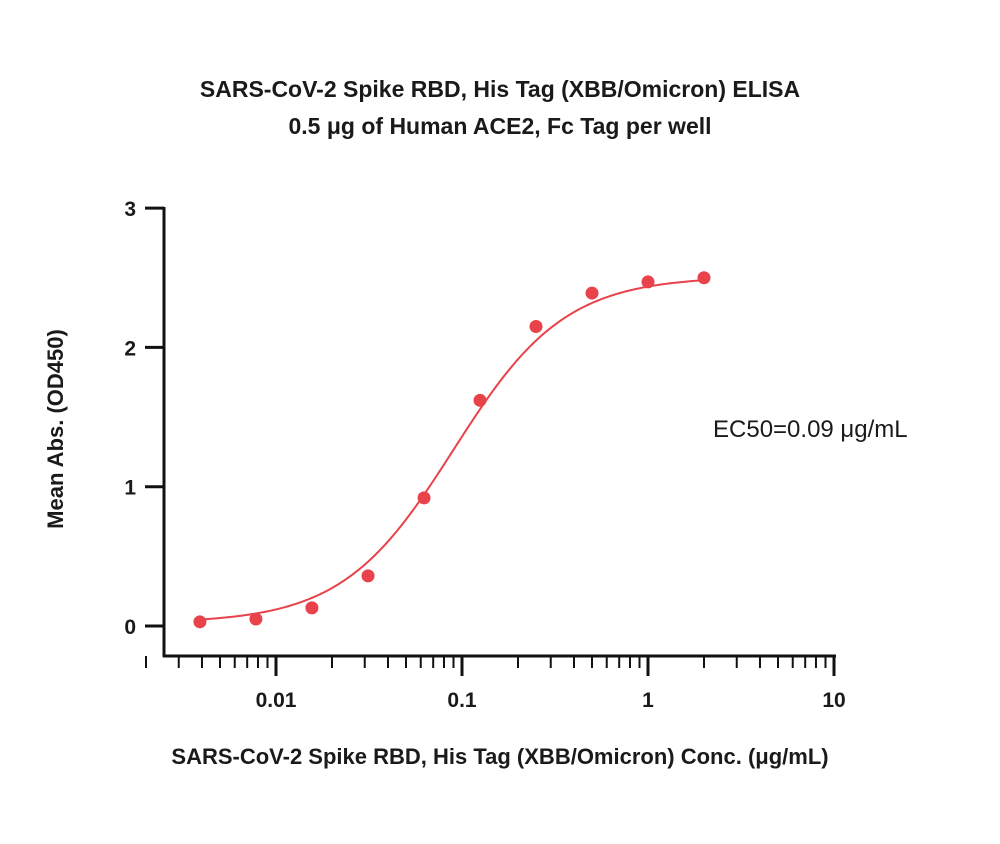 The image size is (1000, 844). I want to click on y-tick-label-3: 3, so click(130, 209).